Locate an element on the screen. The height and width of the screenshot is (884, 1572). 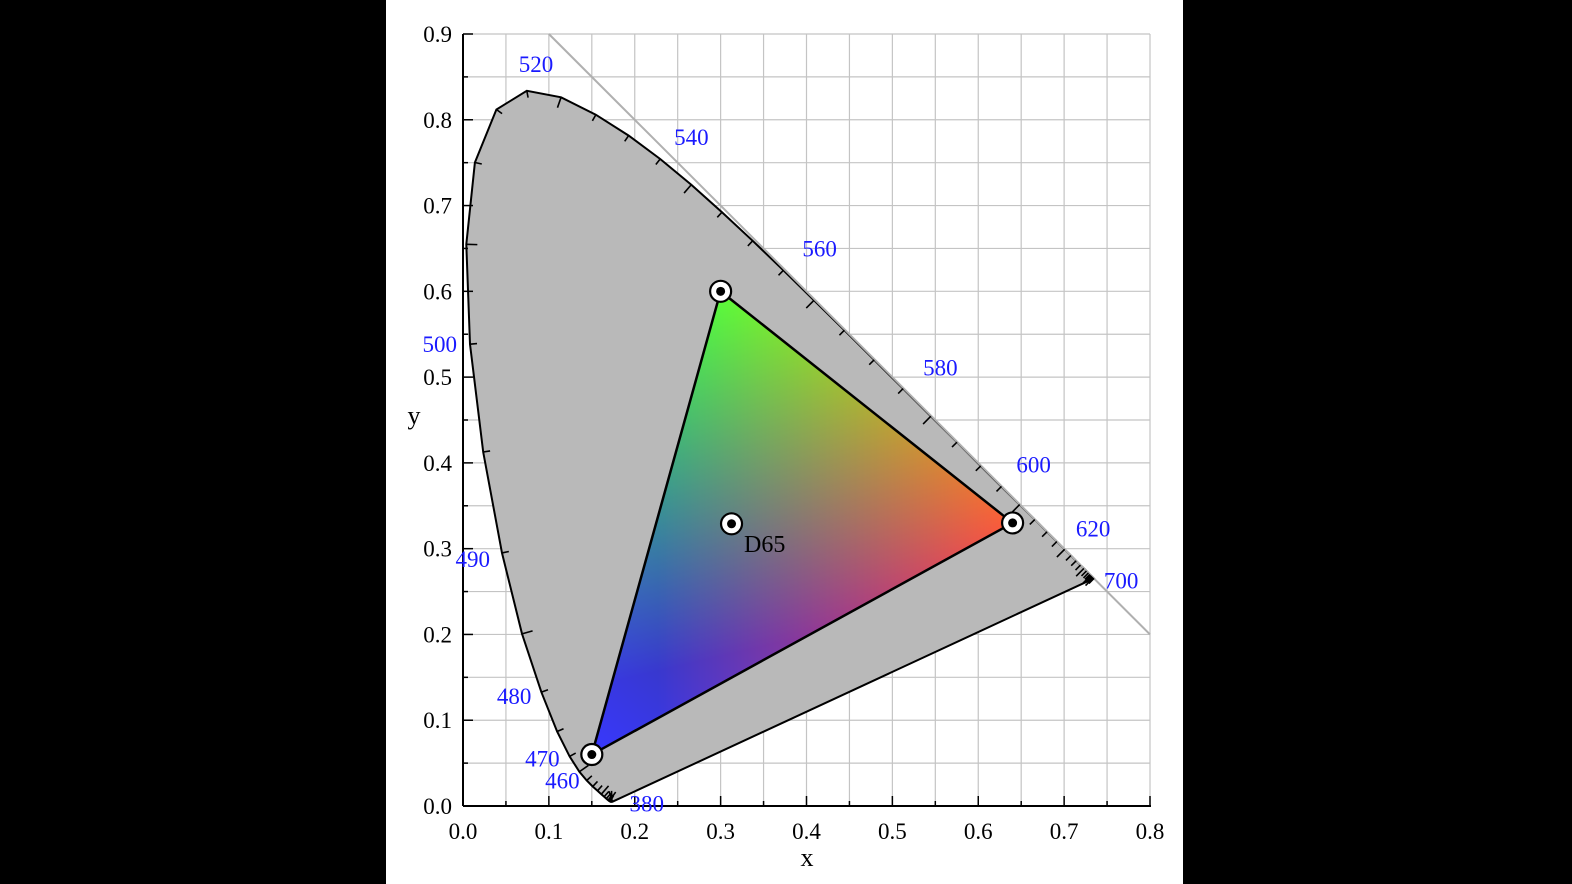
wavelength-label: 580 is located at coordinates (940, 368).